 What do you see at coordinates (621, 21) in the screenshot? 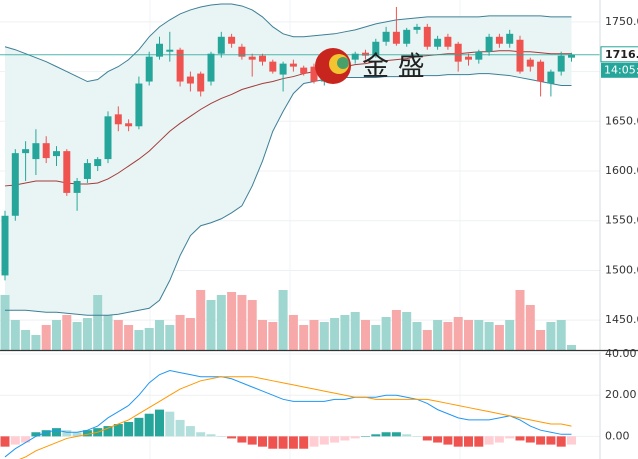
I see `y-tick-label: 1750.00` at bounding box center [621, 21].